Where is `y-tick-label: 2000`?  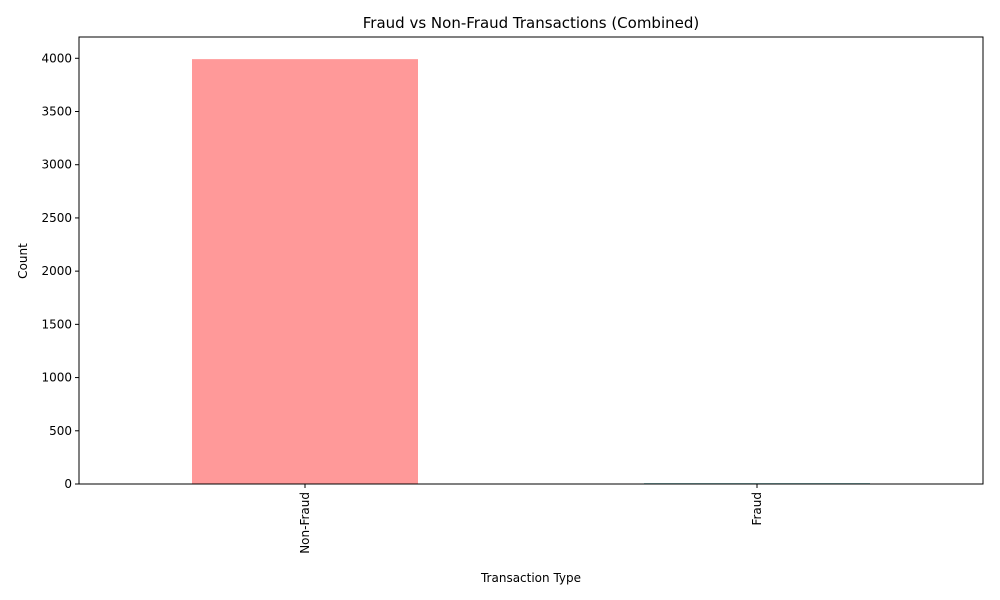
y-tick-label: 2000 is located at coordinates (56, 271).